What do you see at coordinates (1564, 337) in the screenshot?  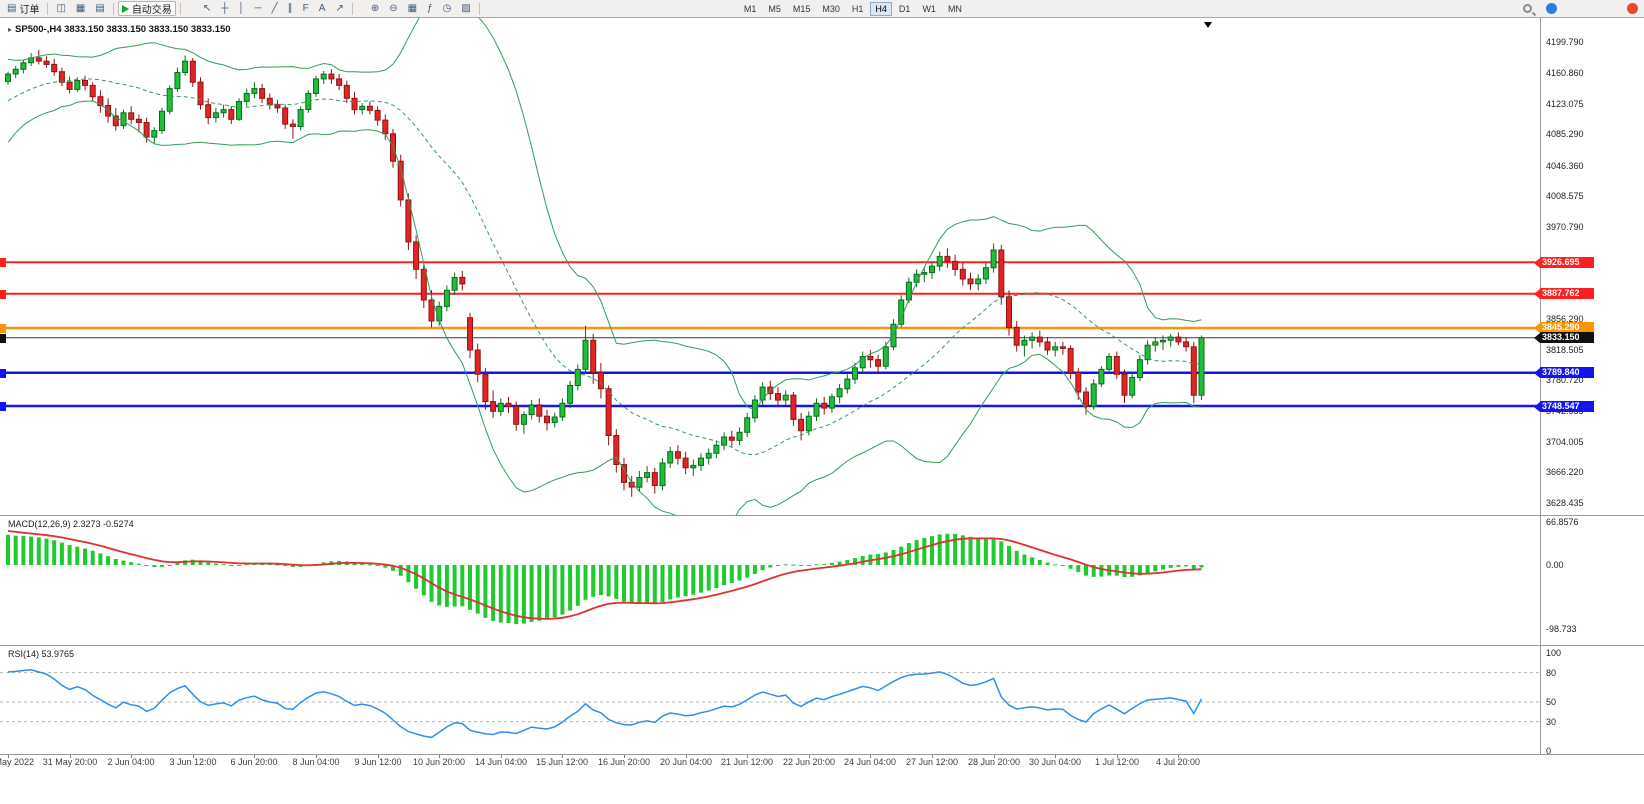 I see `price-line-tag: 3833.150` at bounding box center [1564, 337].